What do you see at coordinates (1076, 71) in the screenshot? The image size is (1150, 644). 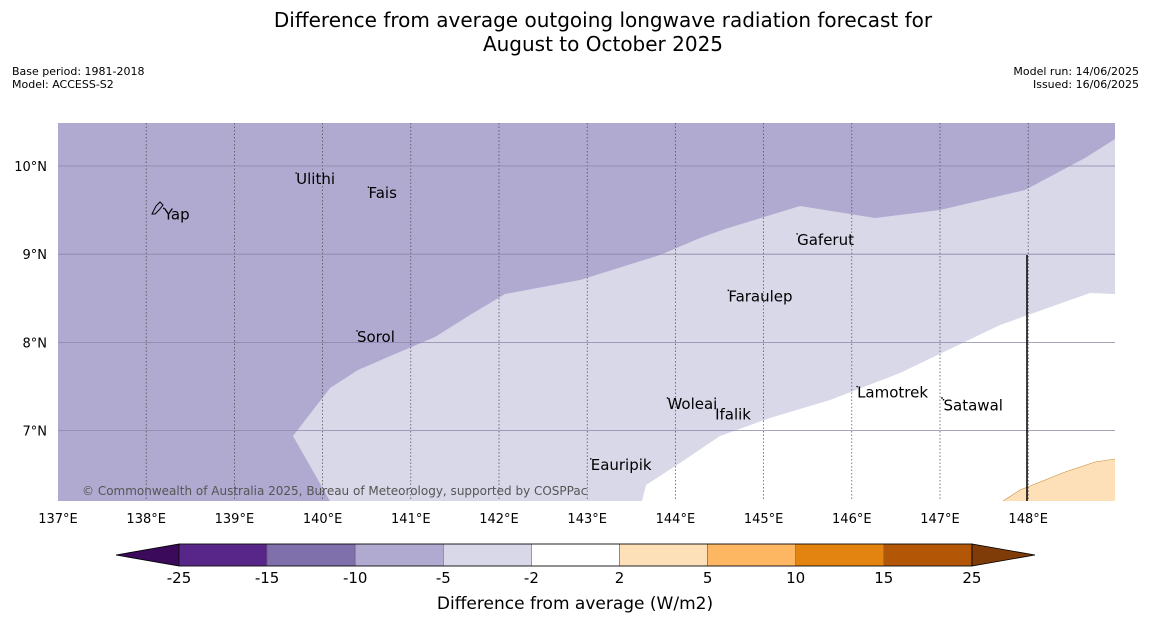 I see `model-run: Model run: 14/06/2025` at bounding box center [1076, 71].